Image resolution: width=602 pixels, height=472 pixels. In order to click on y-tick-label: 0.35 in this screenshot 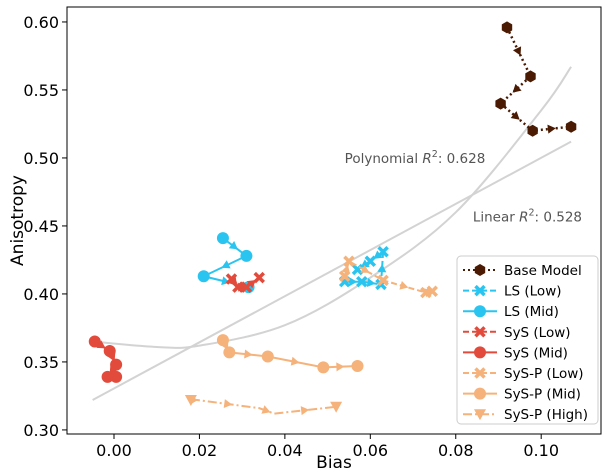, I will do `click(41, 362)`.